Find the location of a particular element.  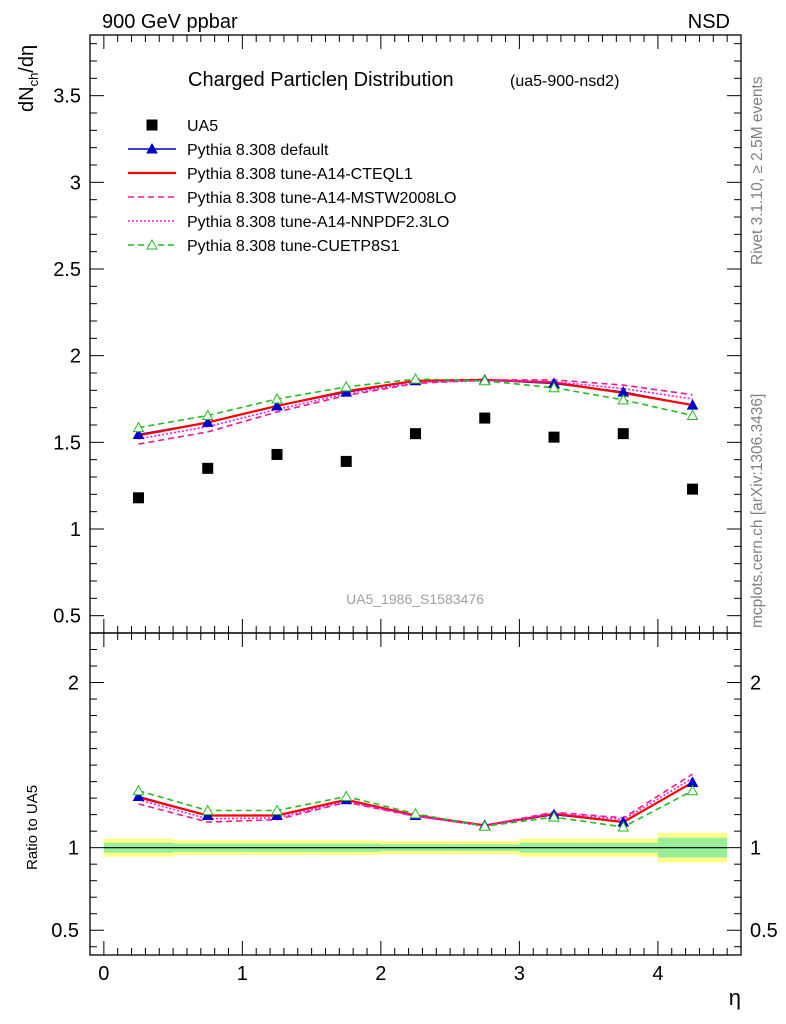

main-series is located at coordinates (415, 438).